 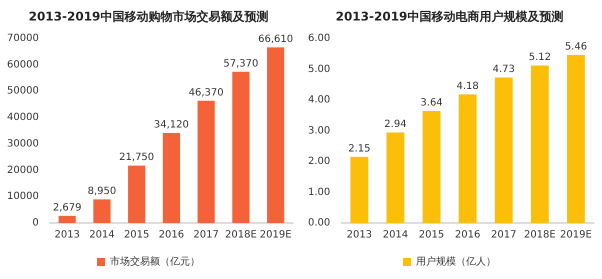 I want to click on y-tick-label: 4.00, so click(x=319, y=100).